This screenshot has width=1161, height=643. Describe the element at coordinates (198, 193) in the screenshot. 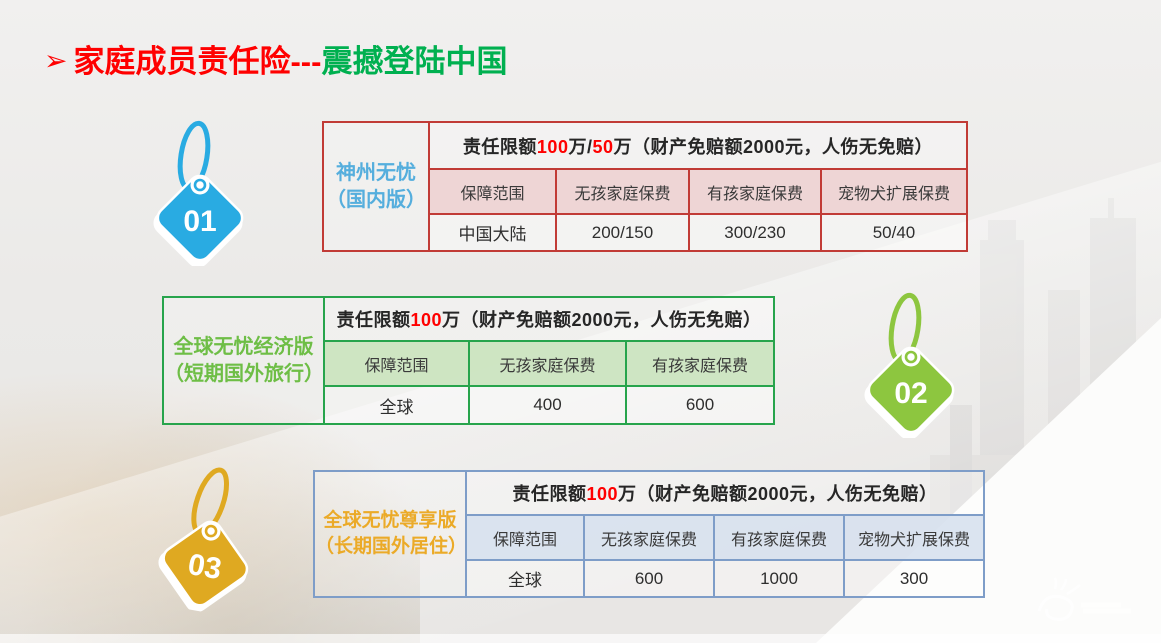

I see `number-tag-01: 01` at that location.